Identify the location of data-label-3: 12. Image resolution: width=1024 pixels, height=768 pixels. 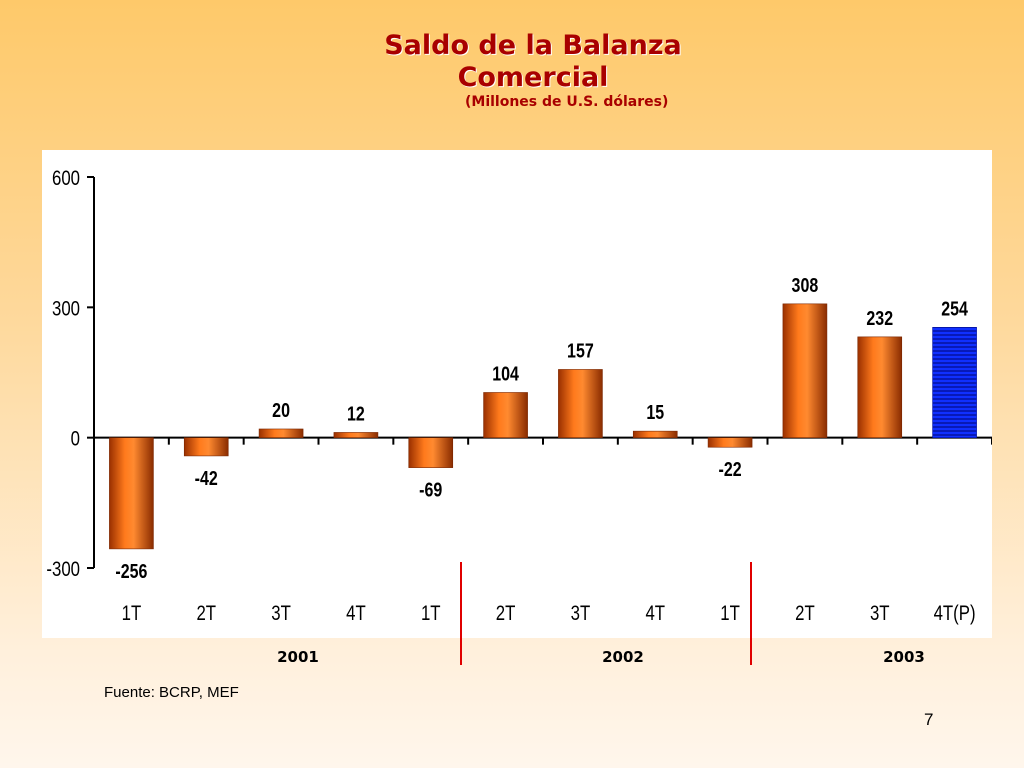
(356, 414).